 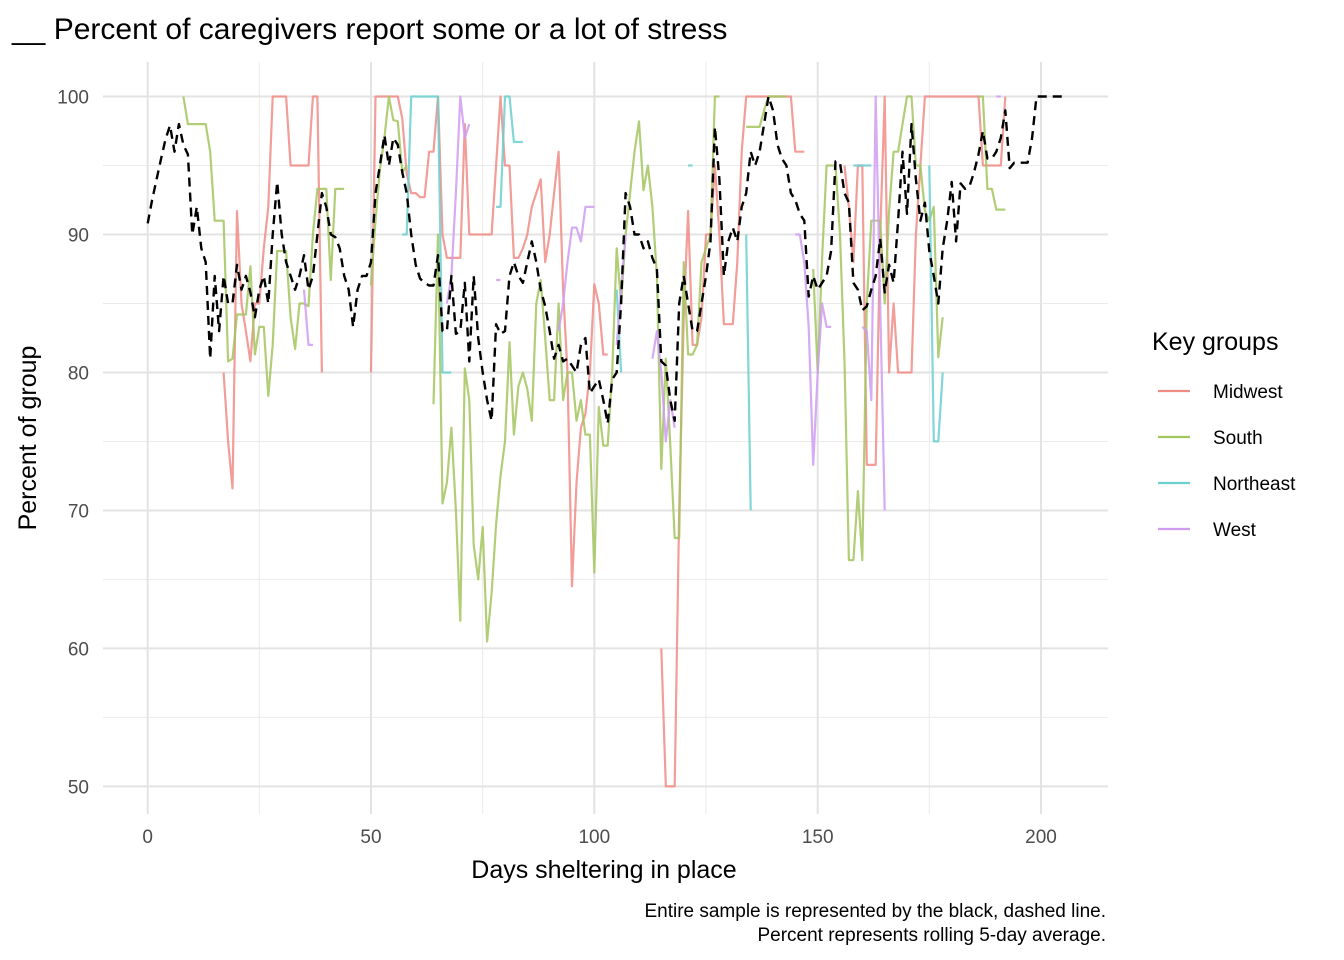 I want to click on x-tick-label: 150, so click(x=818, y=837).